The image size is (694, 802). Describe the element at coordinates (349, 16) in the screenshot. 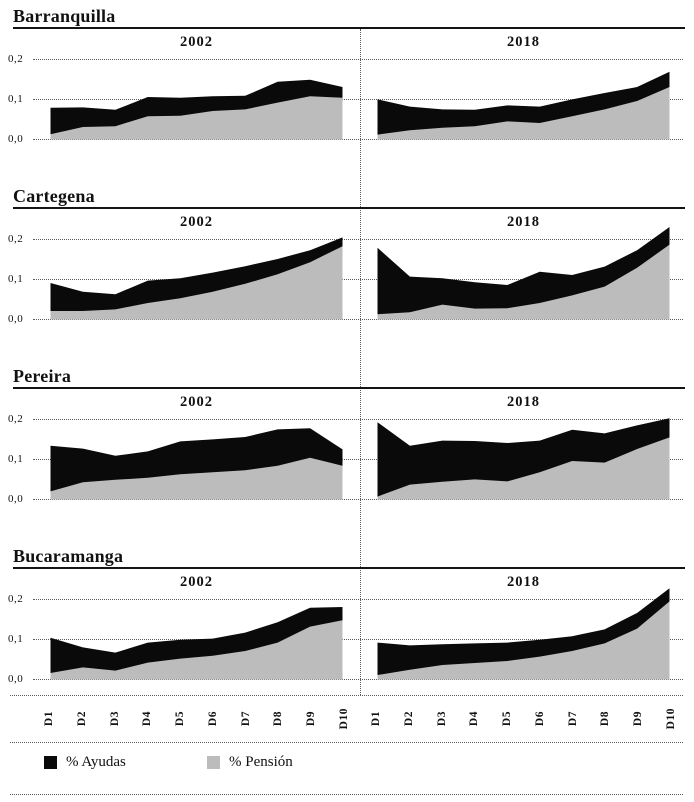

I see `city-title: Barranquilla` at that location.